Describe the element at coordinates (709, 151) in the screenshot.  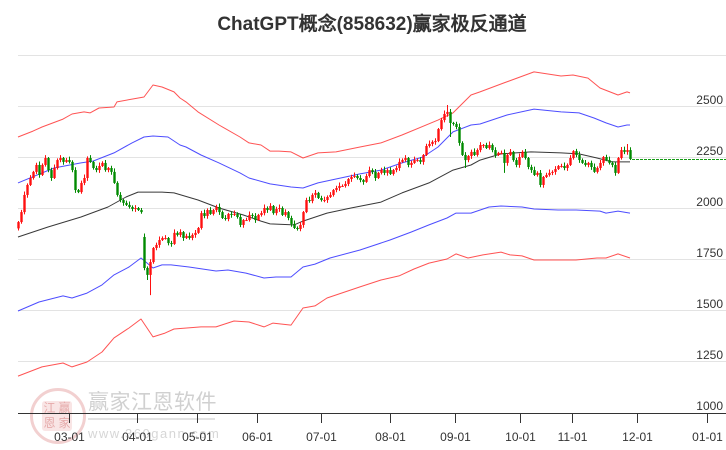
I see `y-tick-label: 2250` at that location.